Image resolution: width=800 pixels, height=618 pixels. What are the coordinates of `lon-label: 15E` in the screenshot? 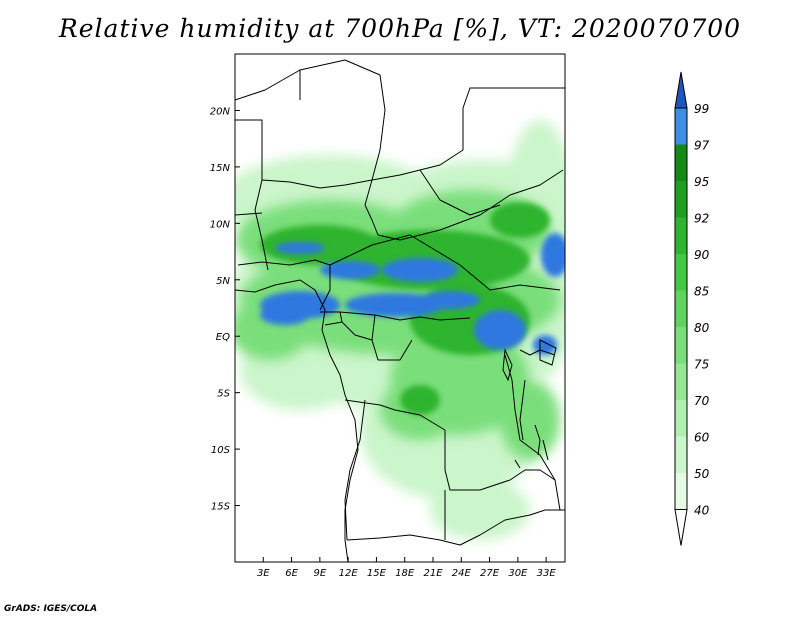 It's located at (377, 573).